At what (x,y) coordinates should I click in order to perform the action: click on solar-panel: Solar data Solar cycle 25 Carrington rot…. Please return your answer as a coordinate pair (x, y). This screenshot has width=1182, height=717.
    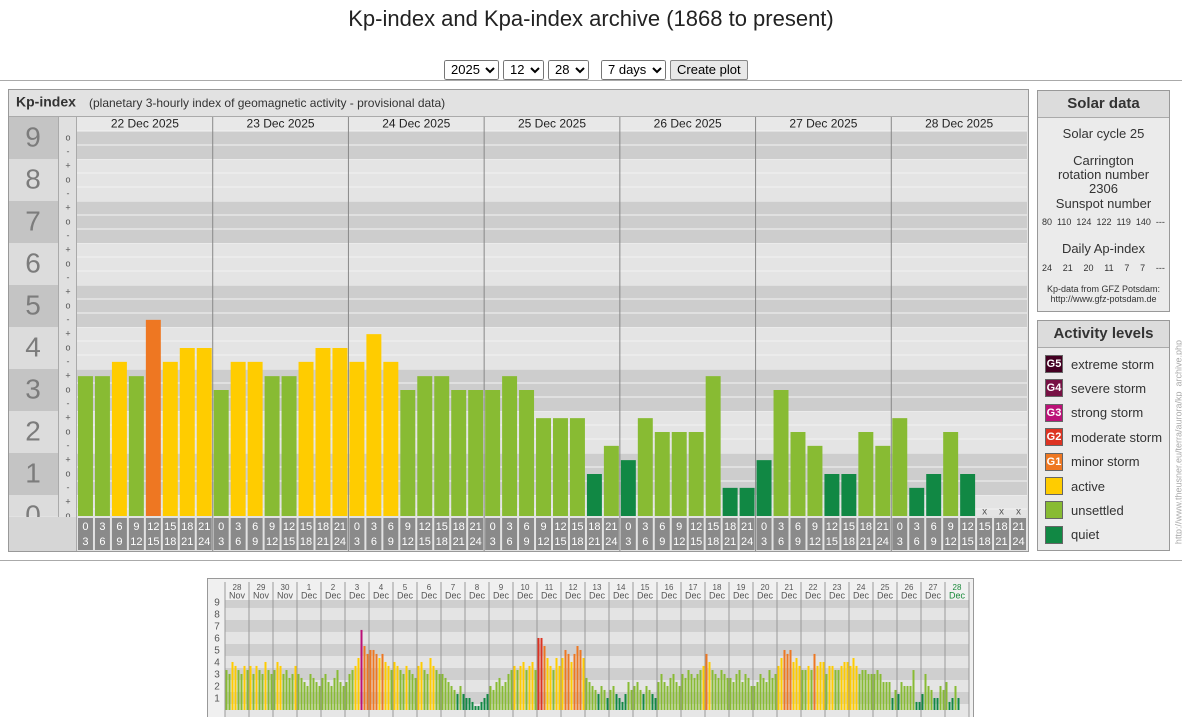
    Looking at the image, I should click on (1103, 201).